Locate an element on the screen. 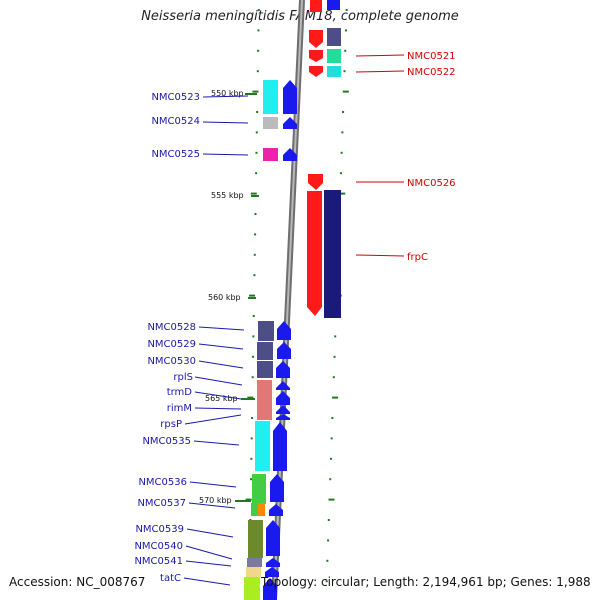 The width and height of the screenshot is (600, 600). gene-label-frpc: frpC is located at coordinates (417, 257).